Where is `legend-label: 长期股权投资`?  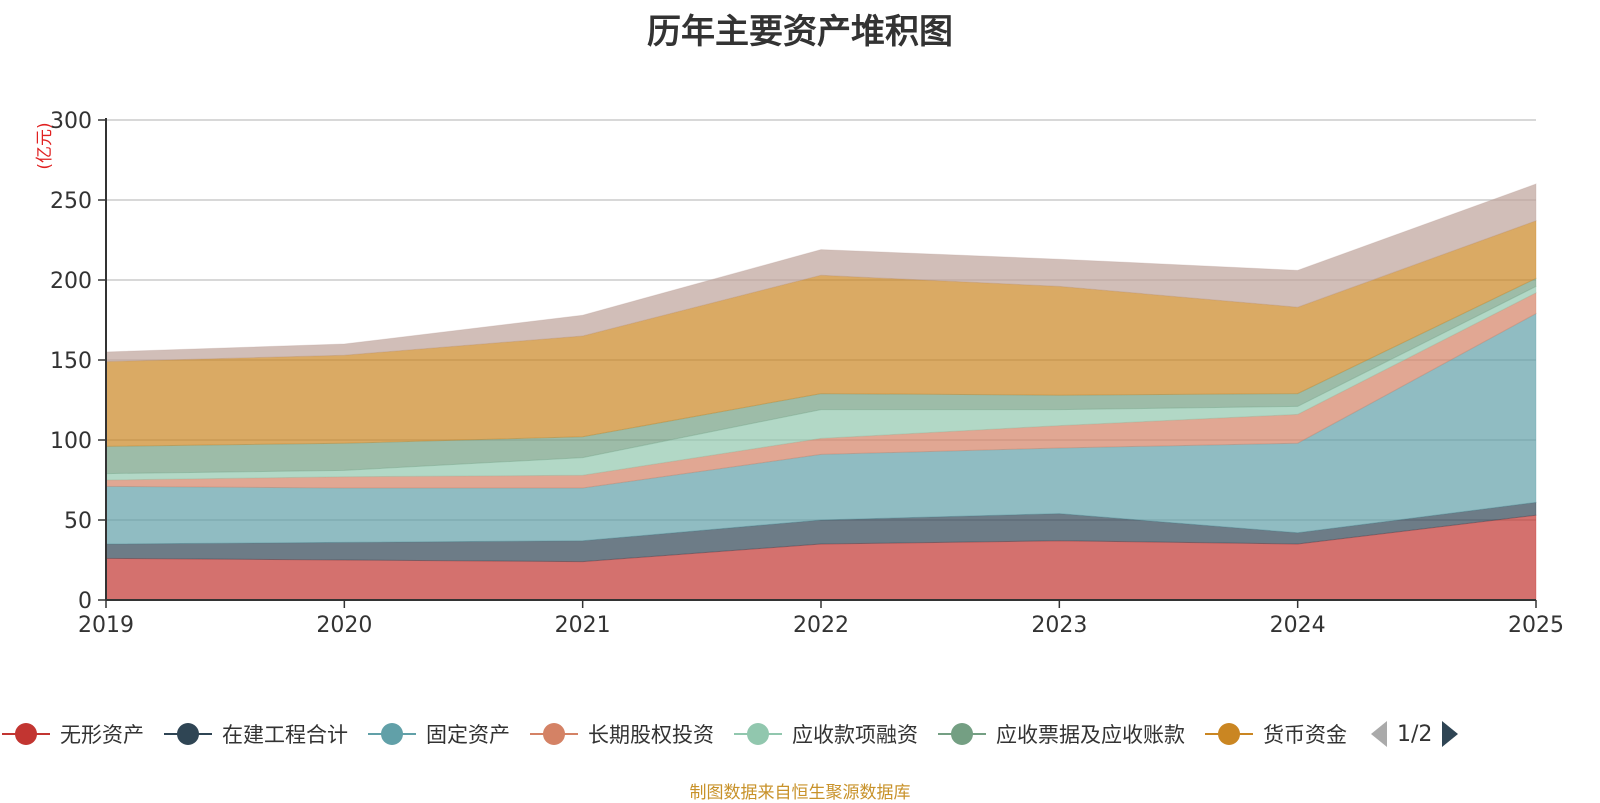 legend-label: 长期股权投资 is located at coordinates (651, 735).